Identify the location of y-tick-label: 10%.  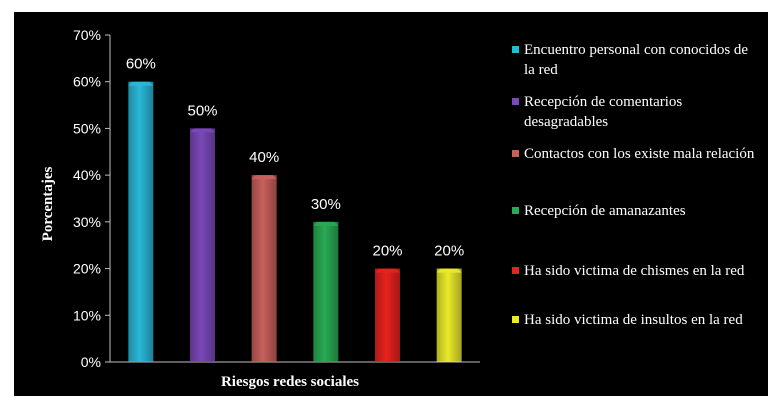
(87, 315).